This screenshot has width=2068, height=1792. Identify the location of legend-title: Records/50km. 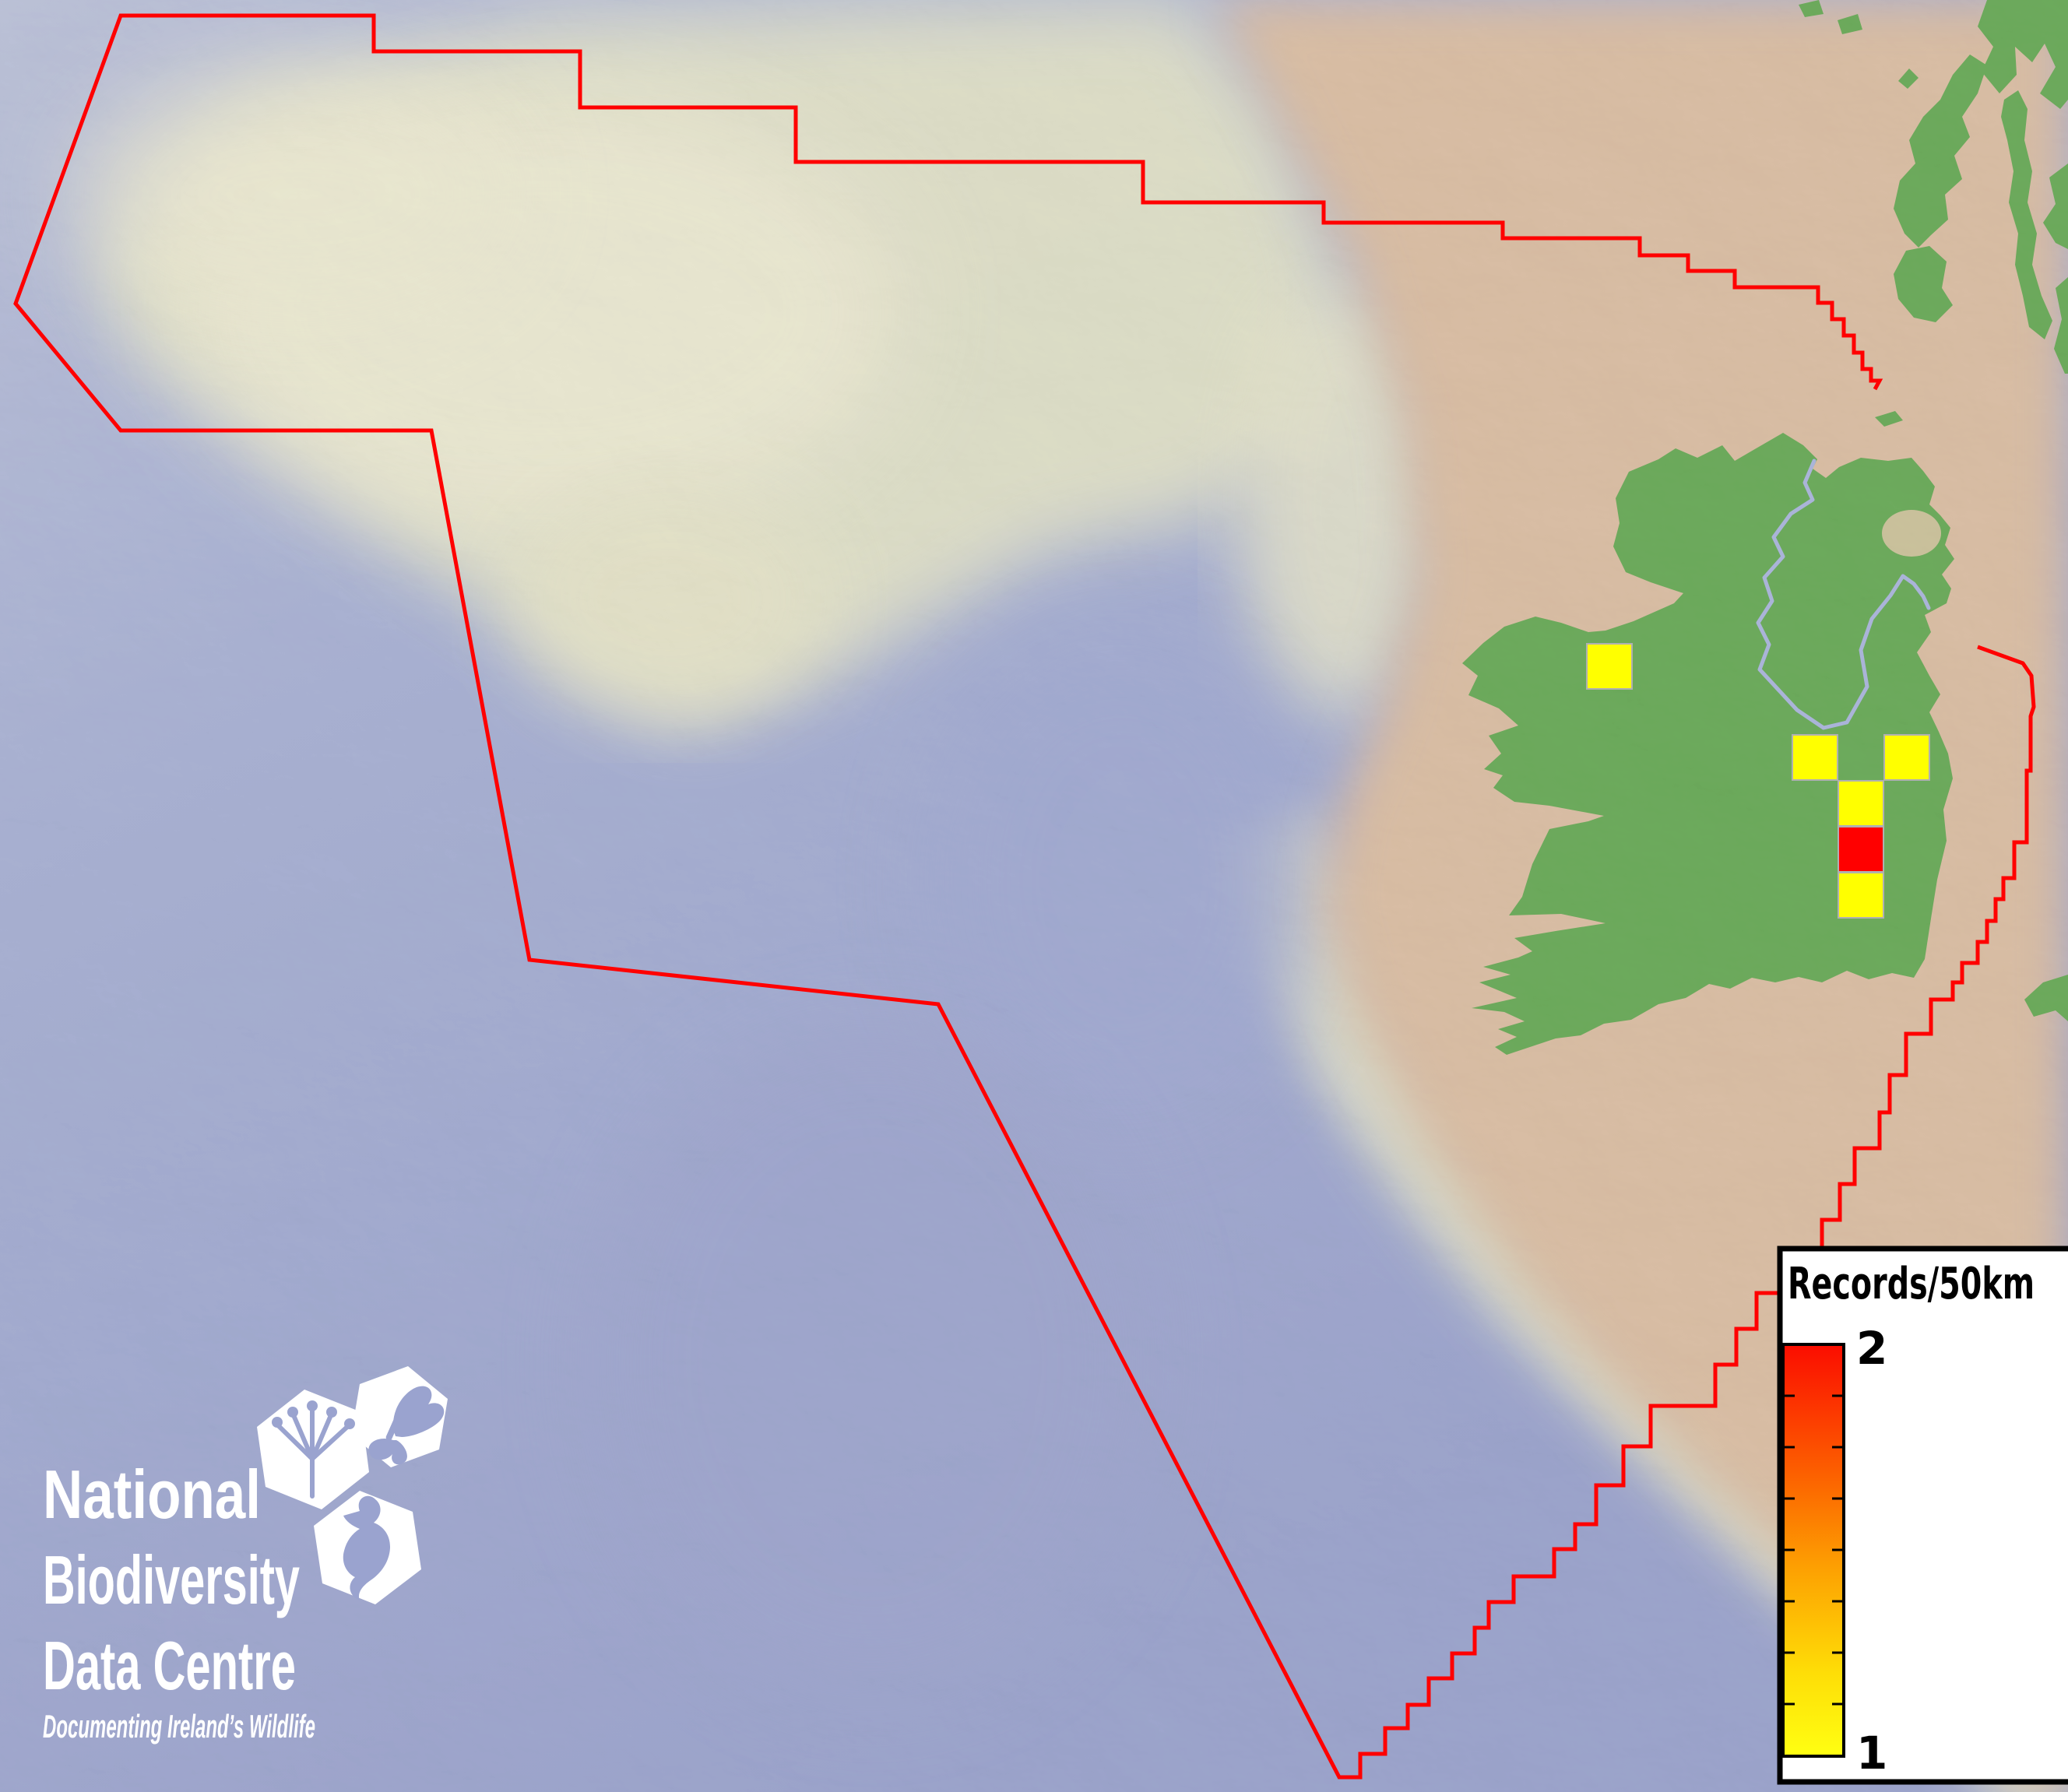
(1912, 1284).